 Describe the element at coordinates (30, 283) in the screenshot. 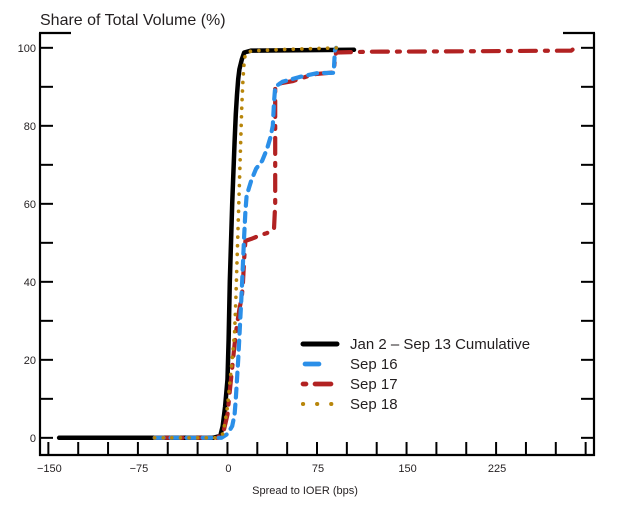

I see `y-tick-label: 40` at that location.